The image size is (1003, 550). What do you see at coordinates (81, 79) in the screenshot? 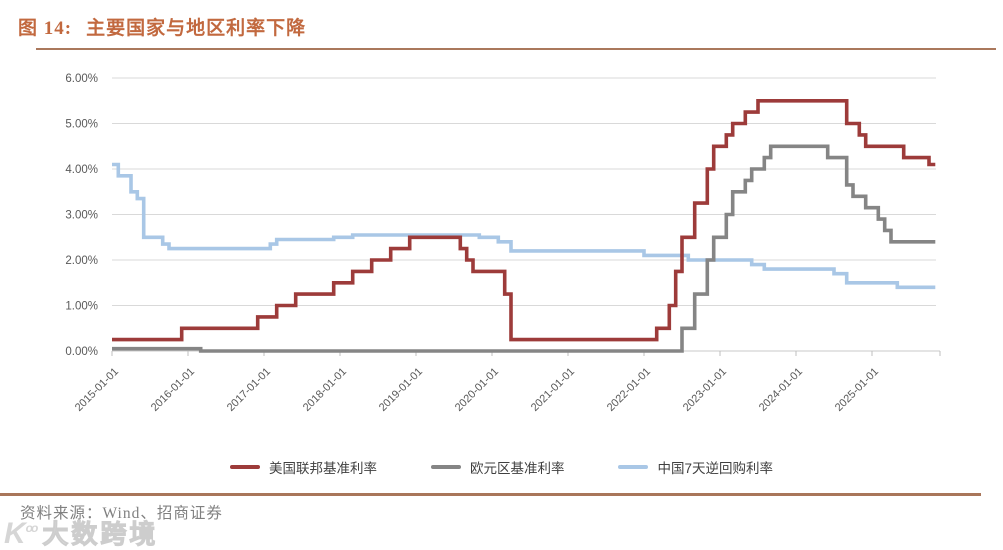
I see `y-axis-label: 6.00%` at bounding box center [81, 79].